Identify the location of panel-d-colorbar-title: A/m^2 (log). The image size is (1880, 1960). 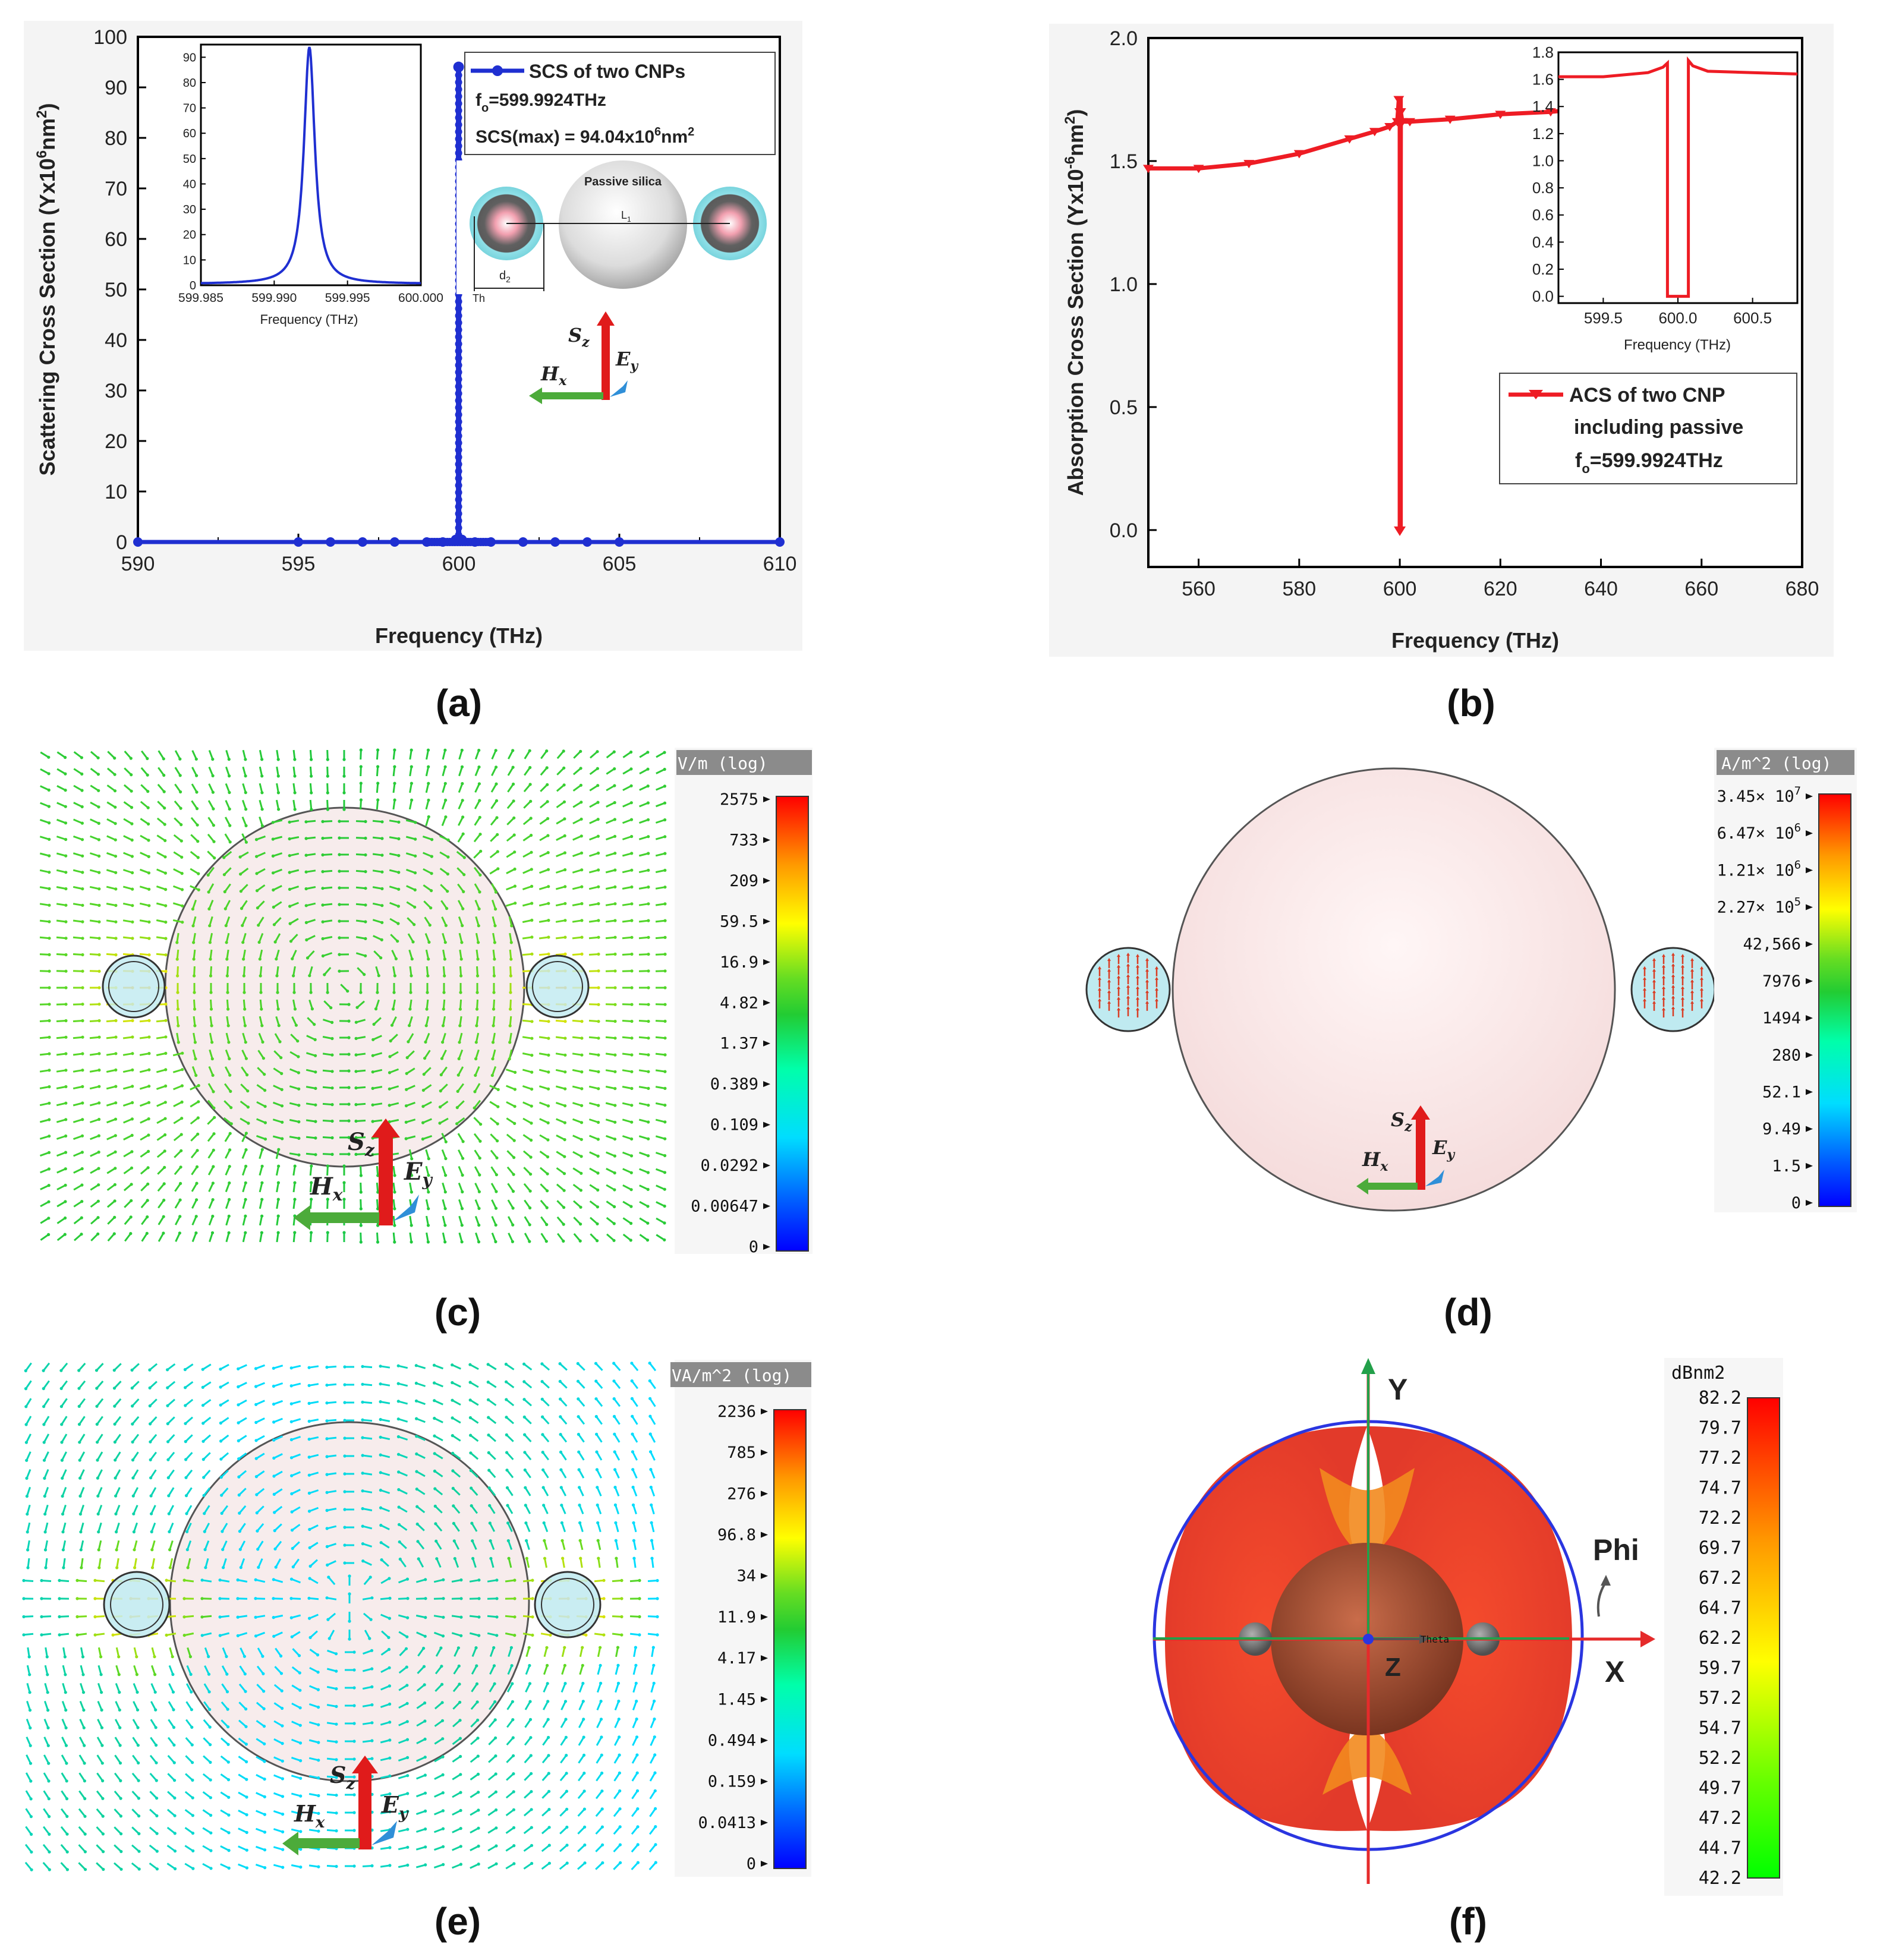
(1776, 763).